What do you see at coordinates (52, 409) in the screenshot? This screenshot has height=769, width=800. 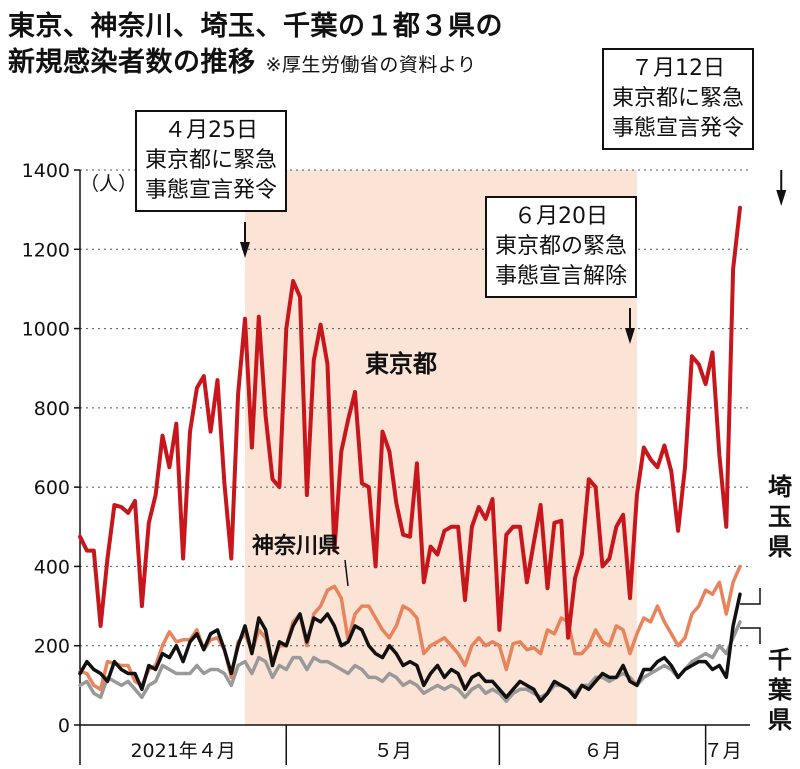 I see `ytick-label-800: 800` at bounding box center [52, 409].